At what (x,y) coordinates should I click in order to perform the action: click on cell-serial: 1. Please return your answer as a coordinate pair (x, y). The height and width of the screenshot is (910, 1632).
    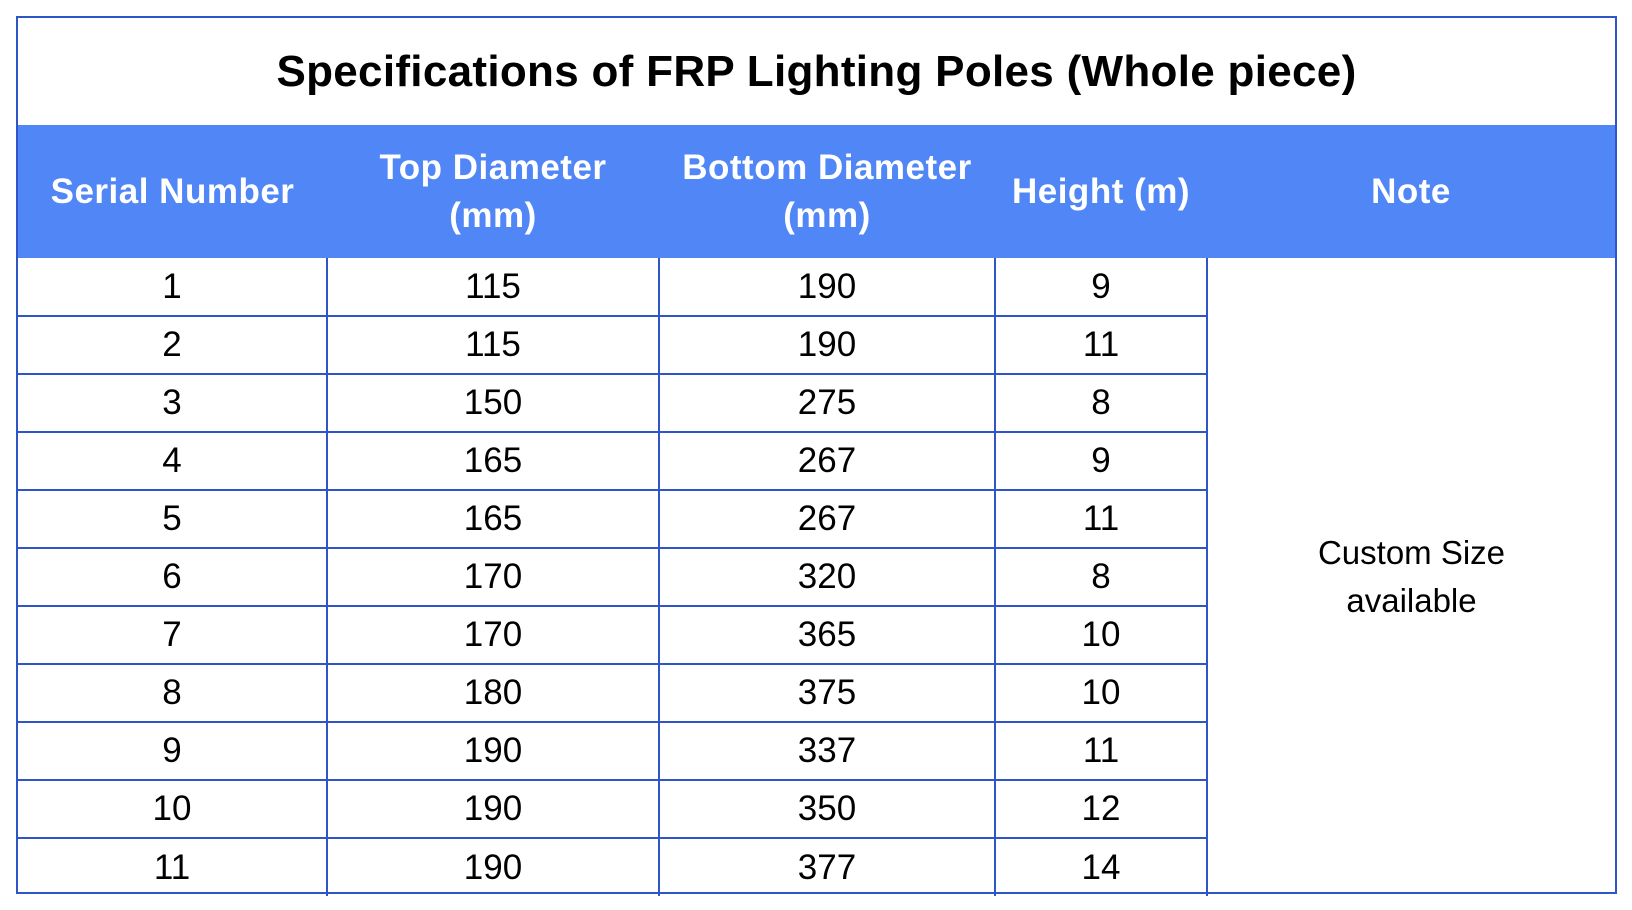
    Looking at the image, I should click on (172, 286).